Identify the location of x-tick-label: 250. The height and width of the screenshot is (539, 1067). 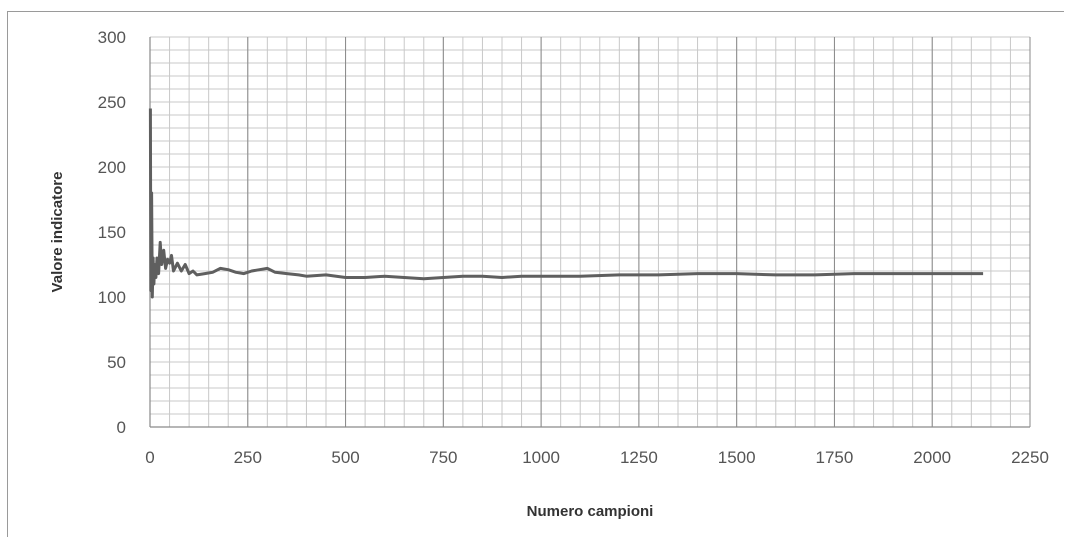
(248, 457).